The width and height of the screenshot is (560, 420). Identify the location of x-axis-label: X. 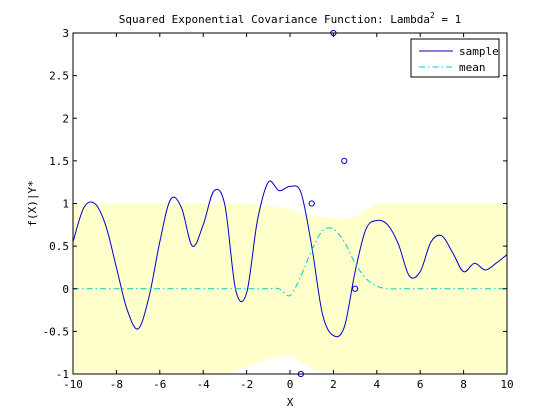
(290, 402).